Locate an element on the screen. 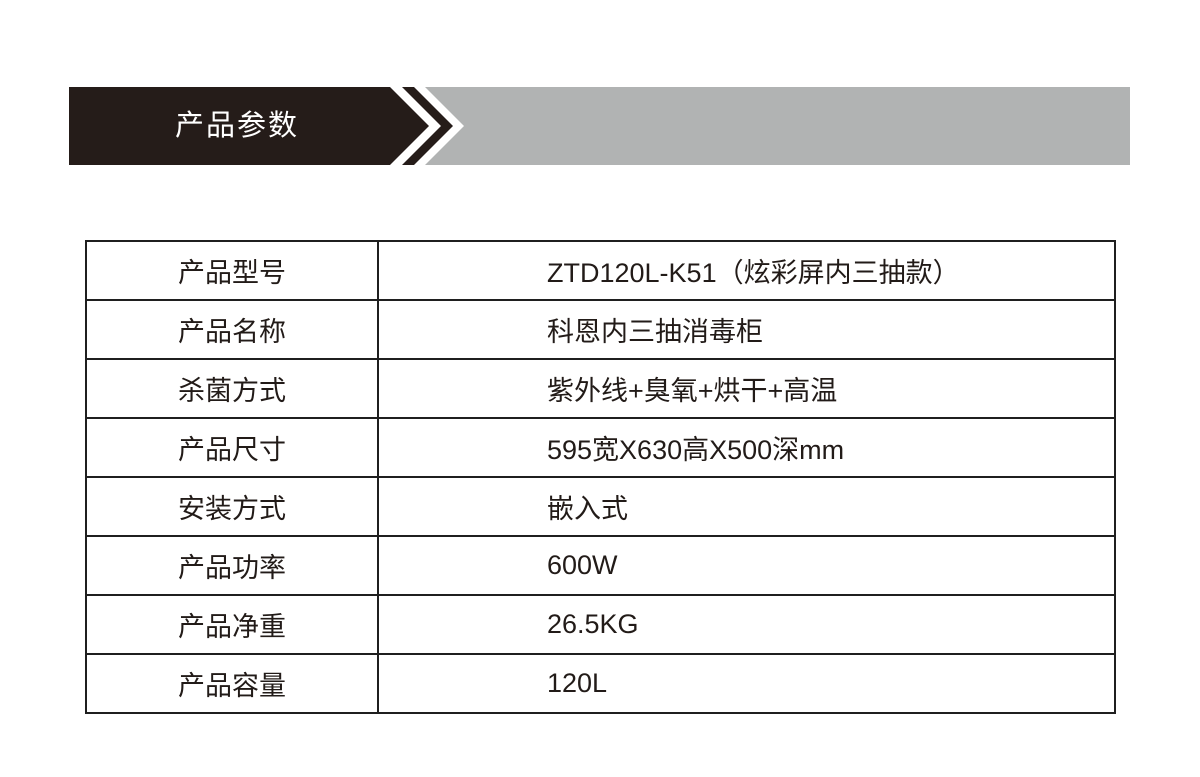 The width and height of the screenshot is (1200, 777). table-row: 杀菌方式 紫外线+臭氧+烘干+高温 is located at coordinates (600, 388).